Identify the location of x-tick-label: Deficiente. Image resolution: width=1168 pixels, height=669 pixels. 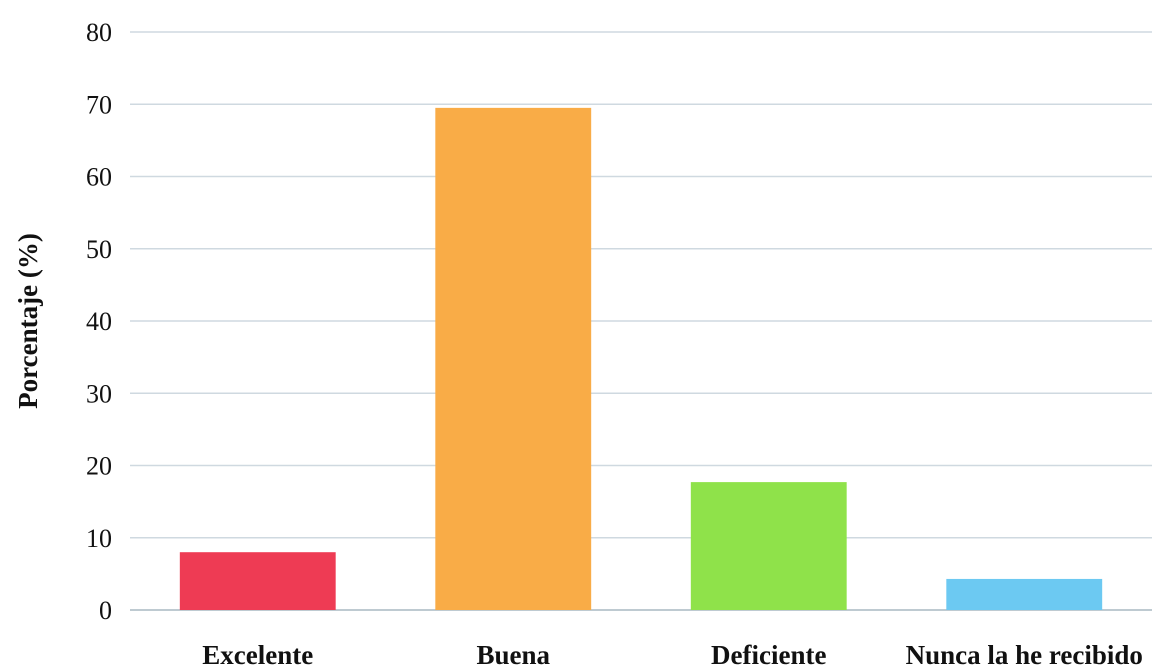
(768, 654).